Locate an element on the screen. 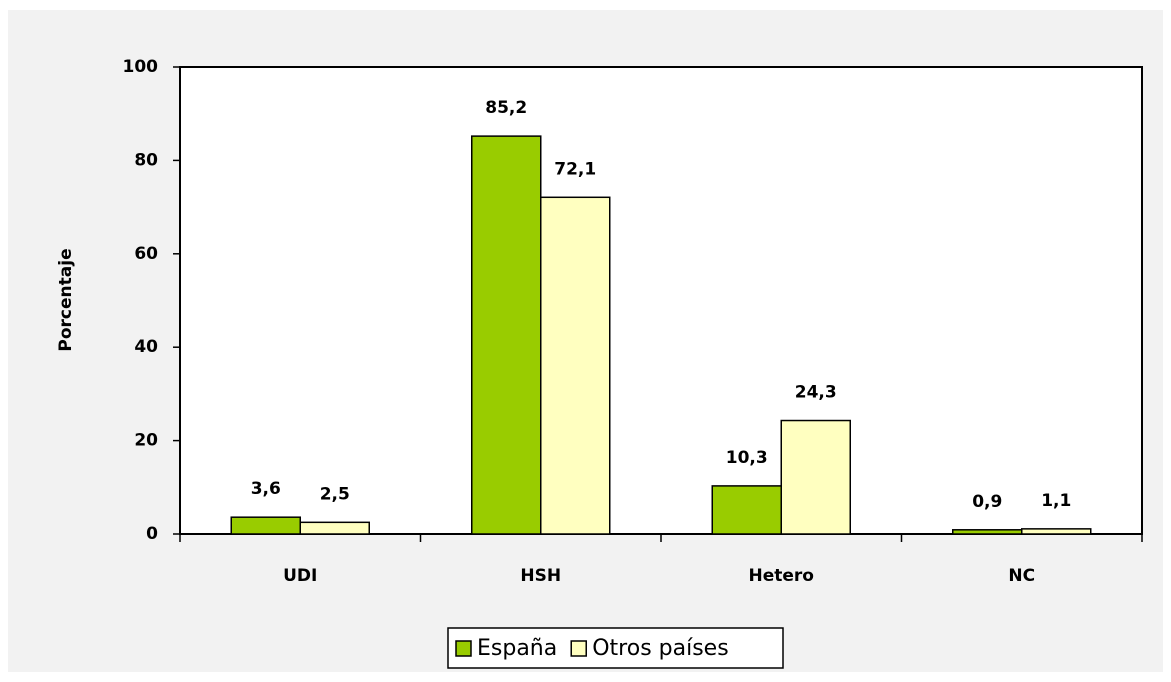 This screenshot has height=682, width=1171. data-label: 0,9 is located at coordinates (987, 502).